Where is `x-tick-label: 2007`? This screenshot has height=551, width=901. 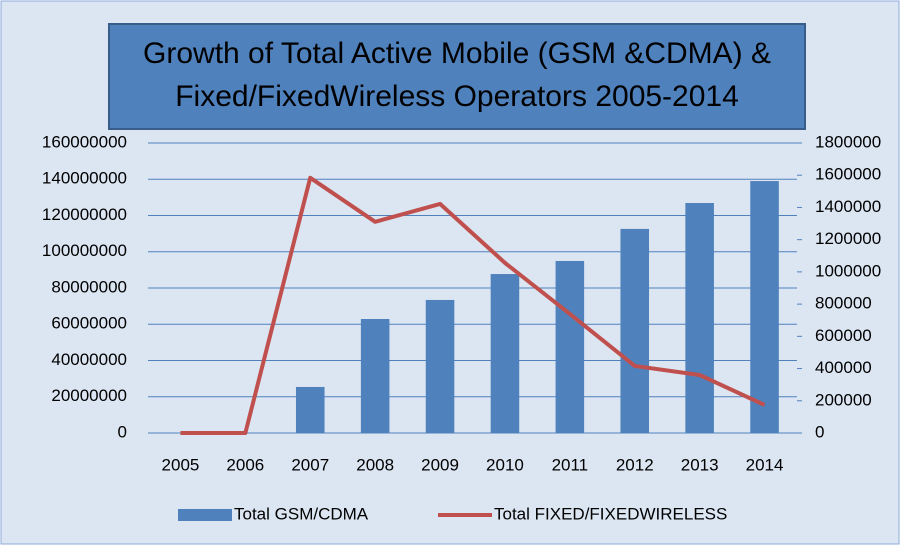 x-tick-label: 2007 is located at coordinates (310, 464).